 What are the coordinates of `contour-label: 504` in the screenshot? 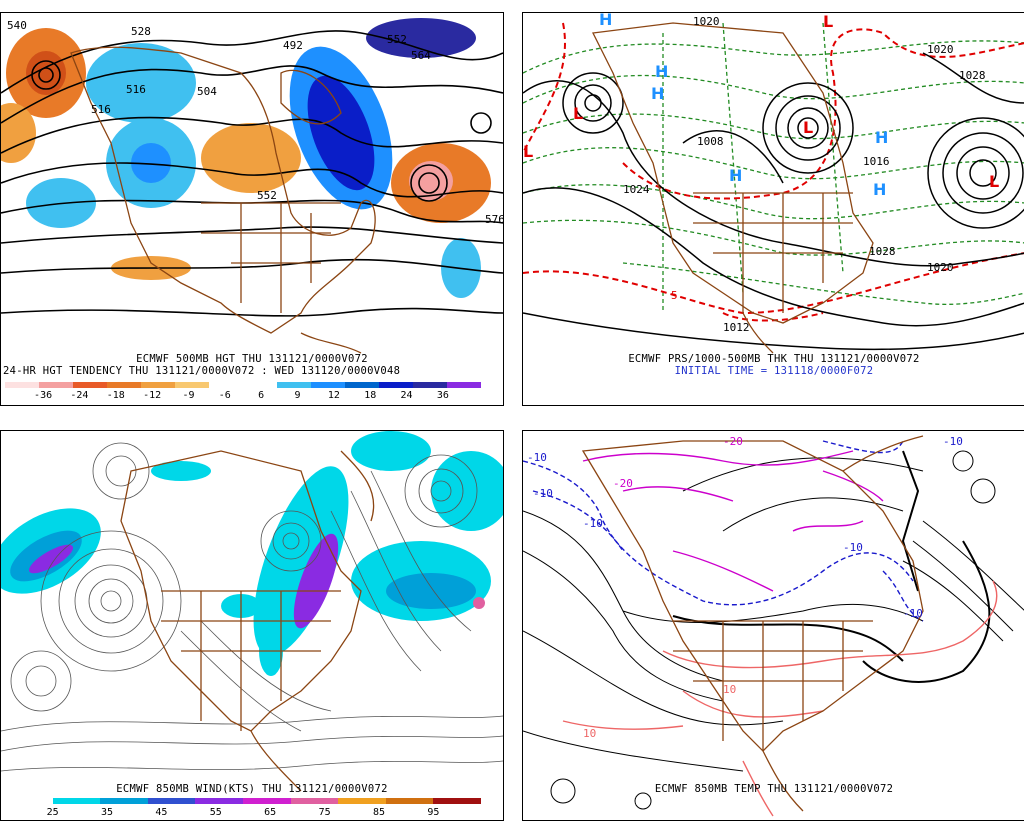 It's located at (207, 91).